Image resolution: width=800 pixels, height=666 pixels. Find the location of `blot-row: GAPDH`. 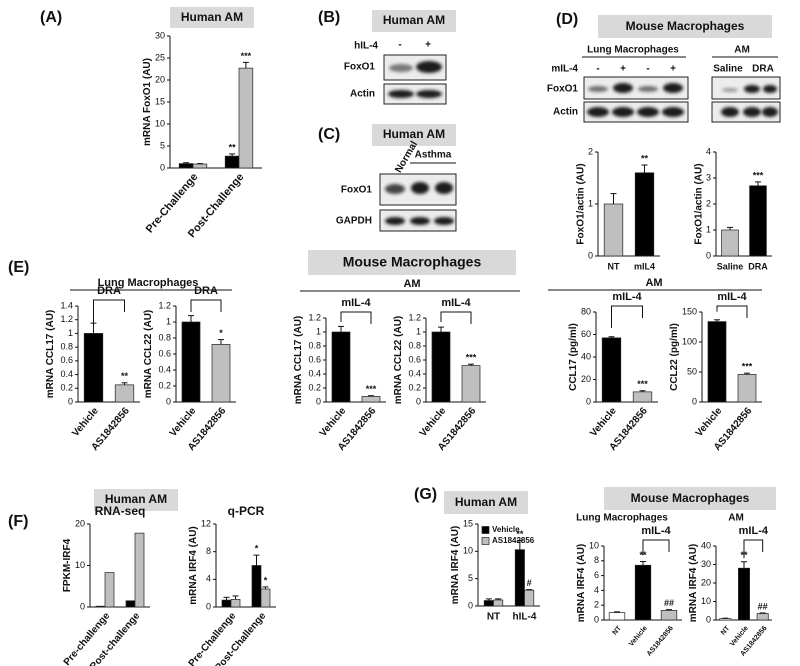

blot-row: GAPDH is located at coordinates (354, 221).